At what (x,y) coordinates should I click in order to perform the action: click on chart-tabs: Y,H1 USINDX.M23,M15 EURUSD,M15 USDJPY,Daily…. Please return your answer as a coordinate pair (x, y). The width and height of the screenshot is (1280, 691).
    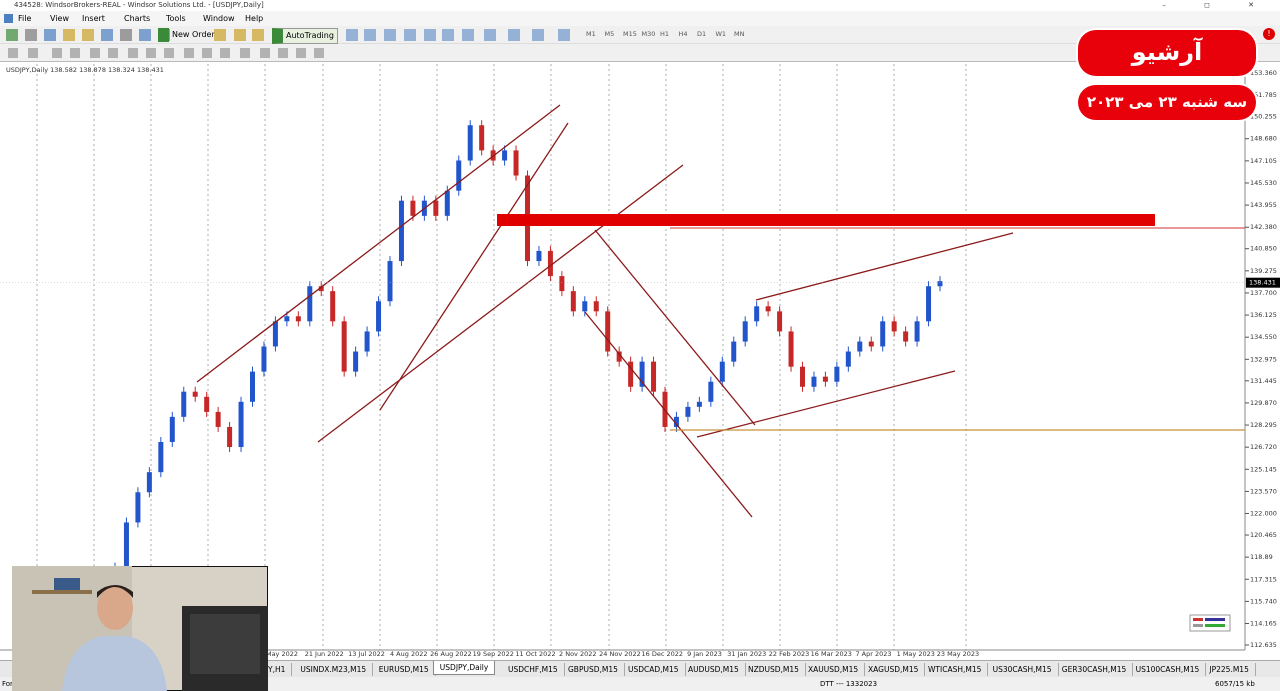
    Looking at the image, I should click on (640, 668).